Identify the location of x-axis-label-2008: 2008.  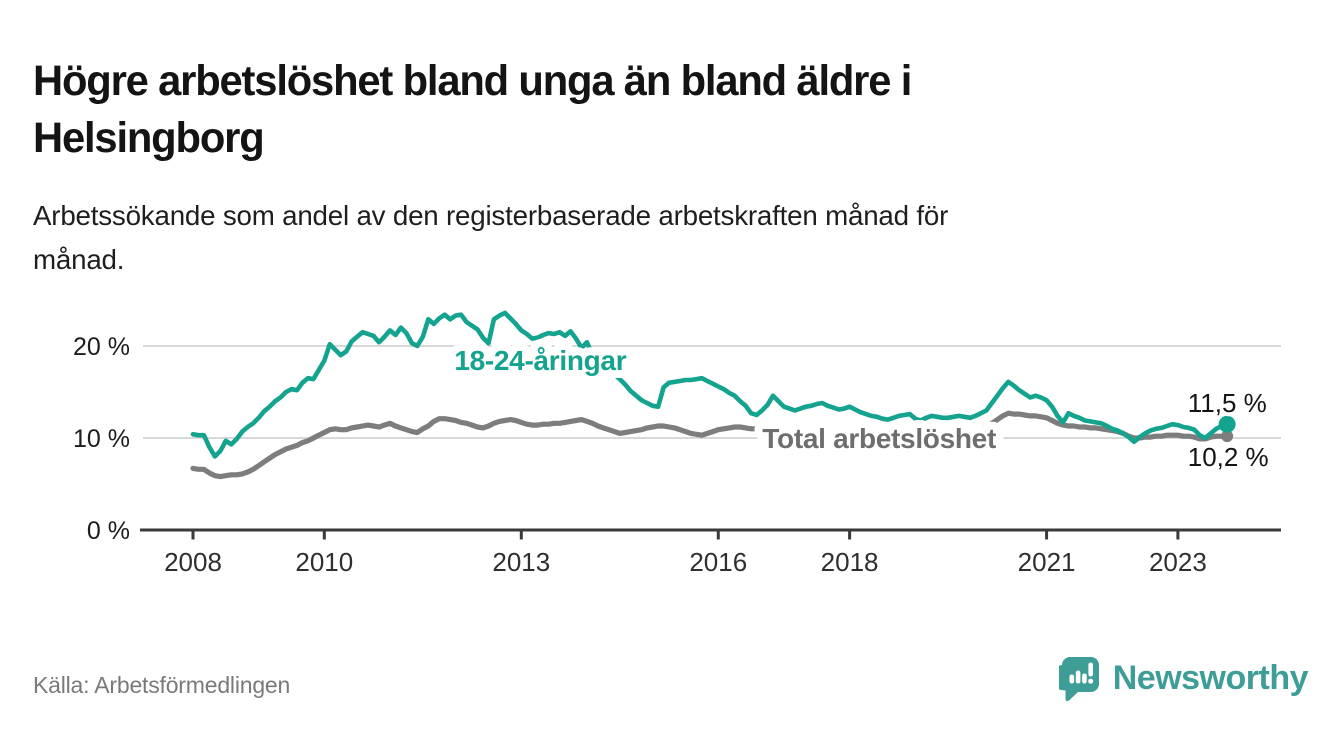
(193, 562).